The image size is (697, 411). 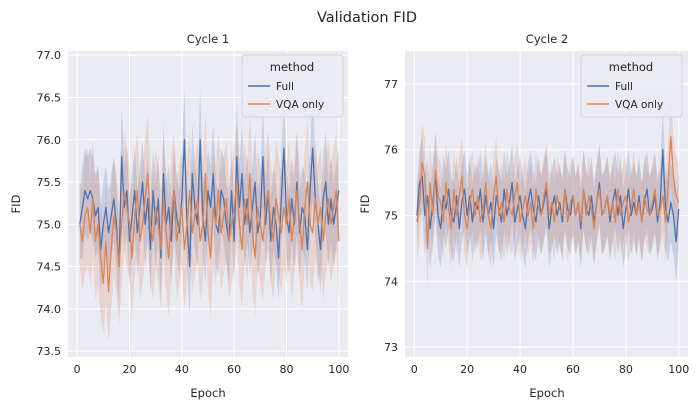 What do you see at coordinates (548, 196) in the screenshot?
I see `series-line-full` at bounding box center [548, 196].